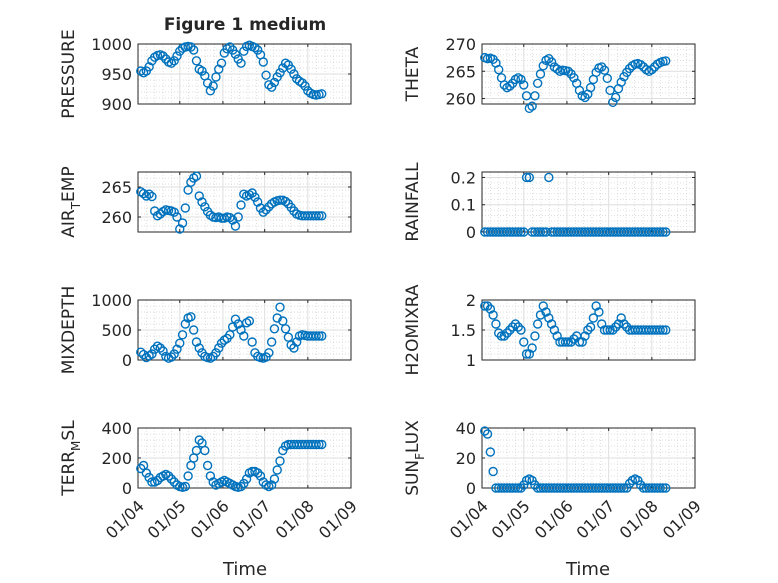 Image resolution: width=778 pixels, height=583 pixels. What do you see at coordinates (127, 360) in the screenshot?
I see `y-tick-label: 0` at bounding box center [127, 360].